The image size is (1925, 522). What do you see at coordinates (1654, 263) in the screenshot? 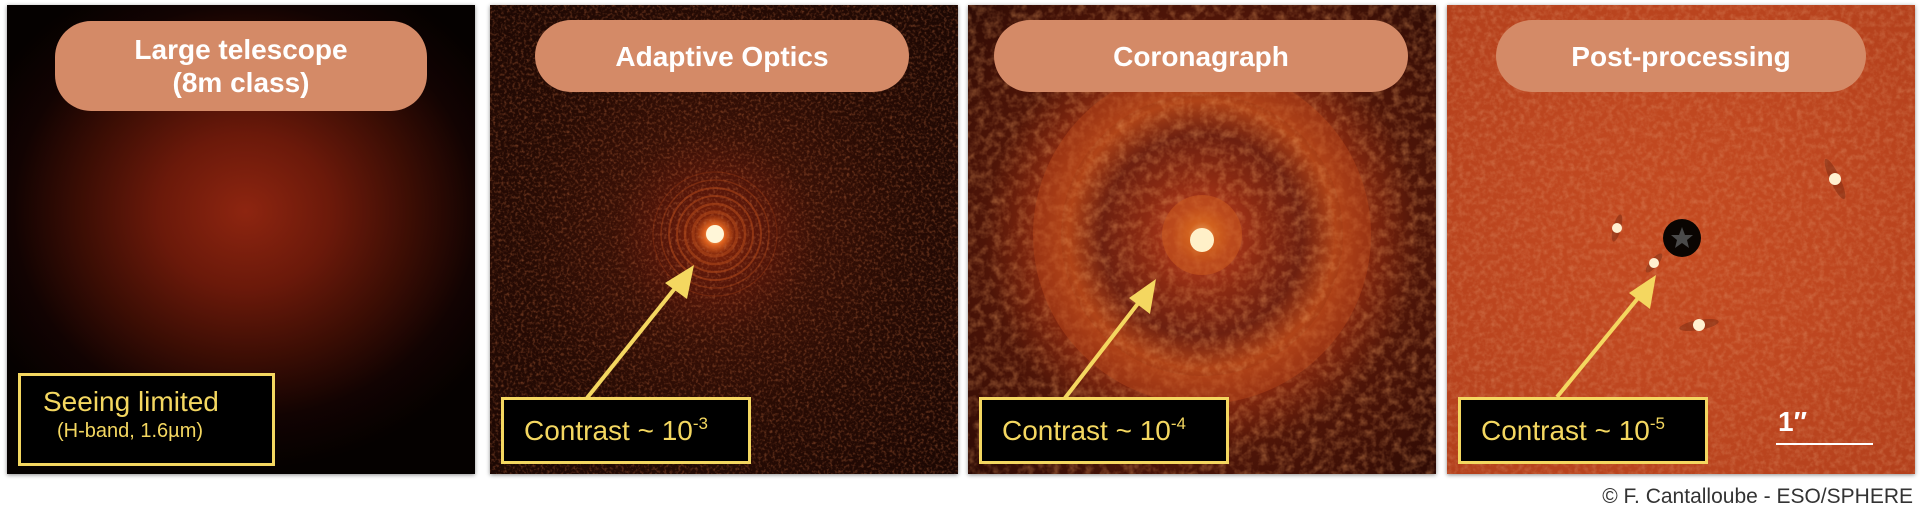
I see `planet-e` at bounding box center [1654, 263].